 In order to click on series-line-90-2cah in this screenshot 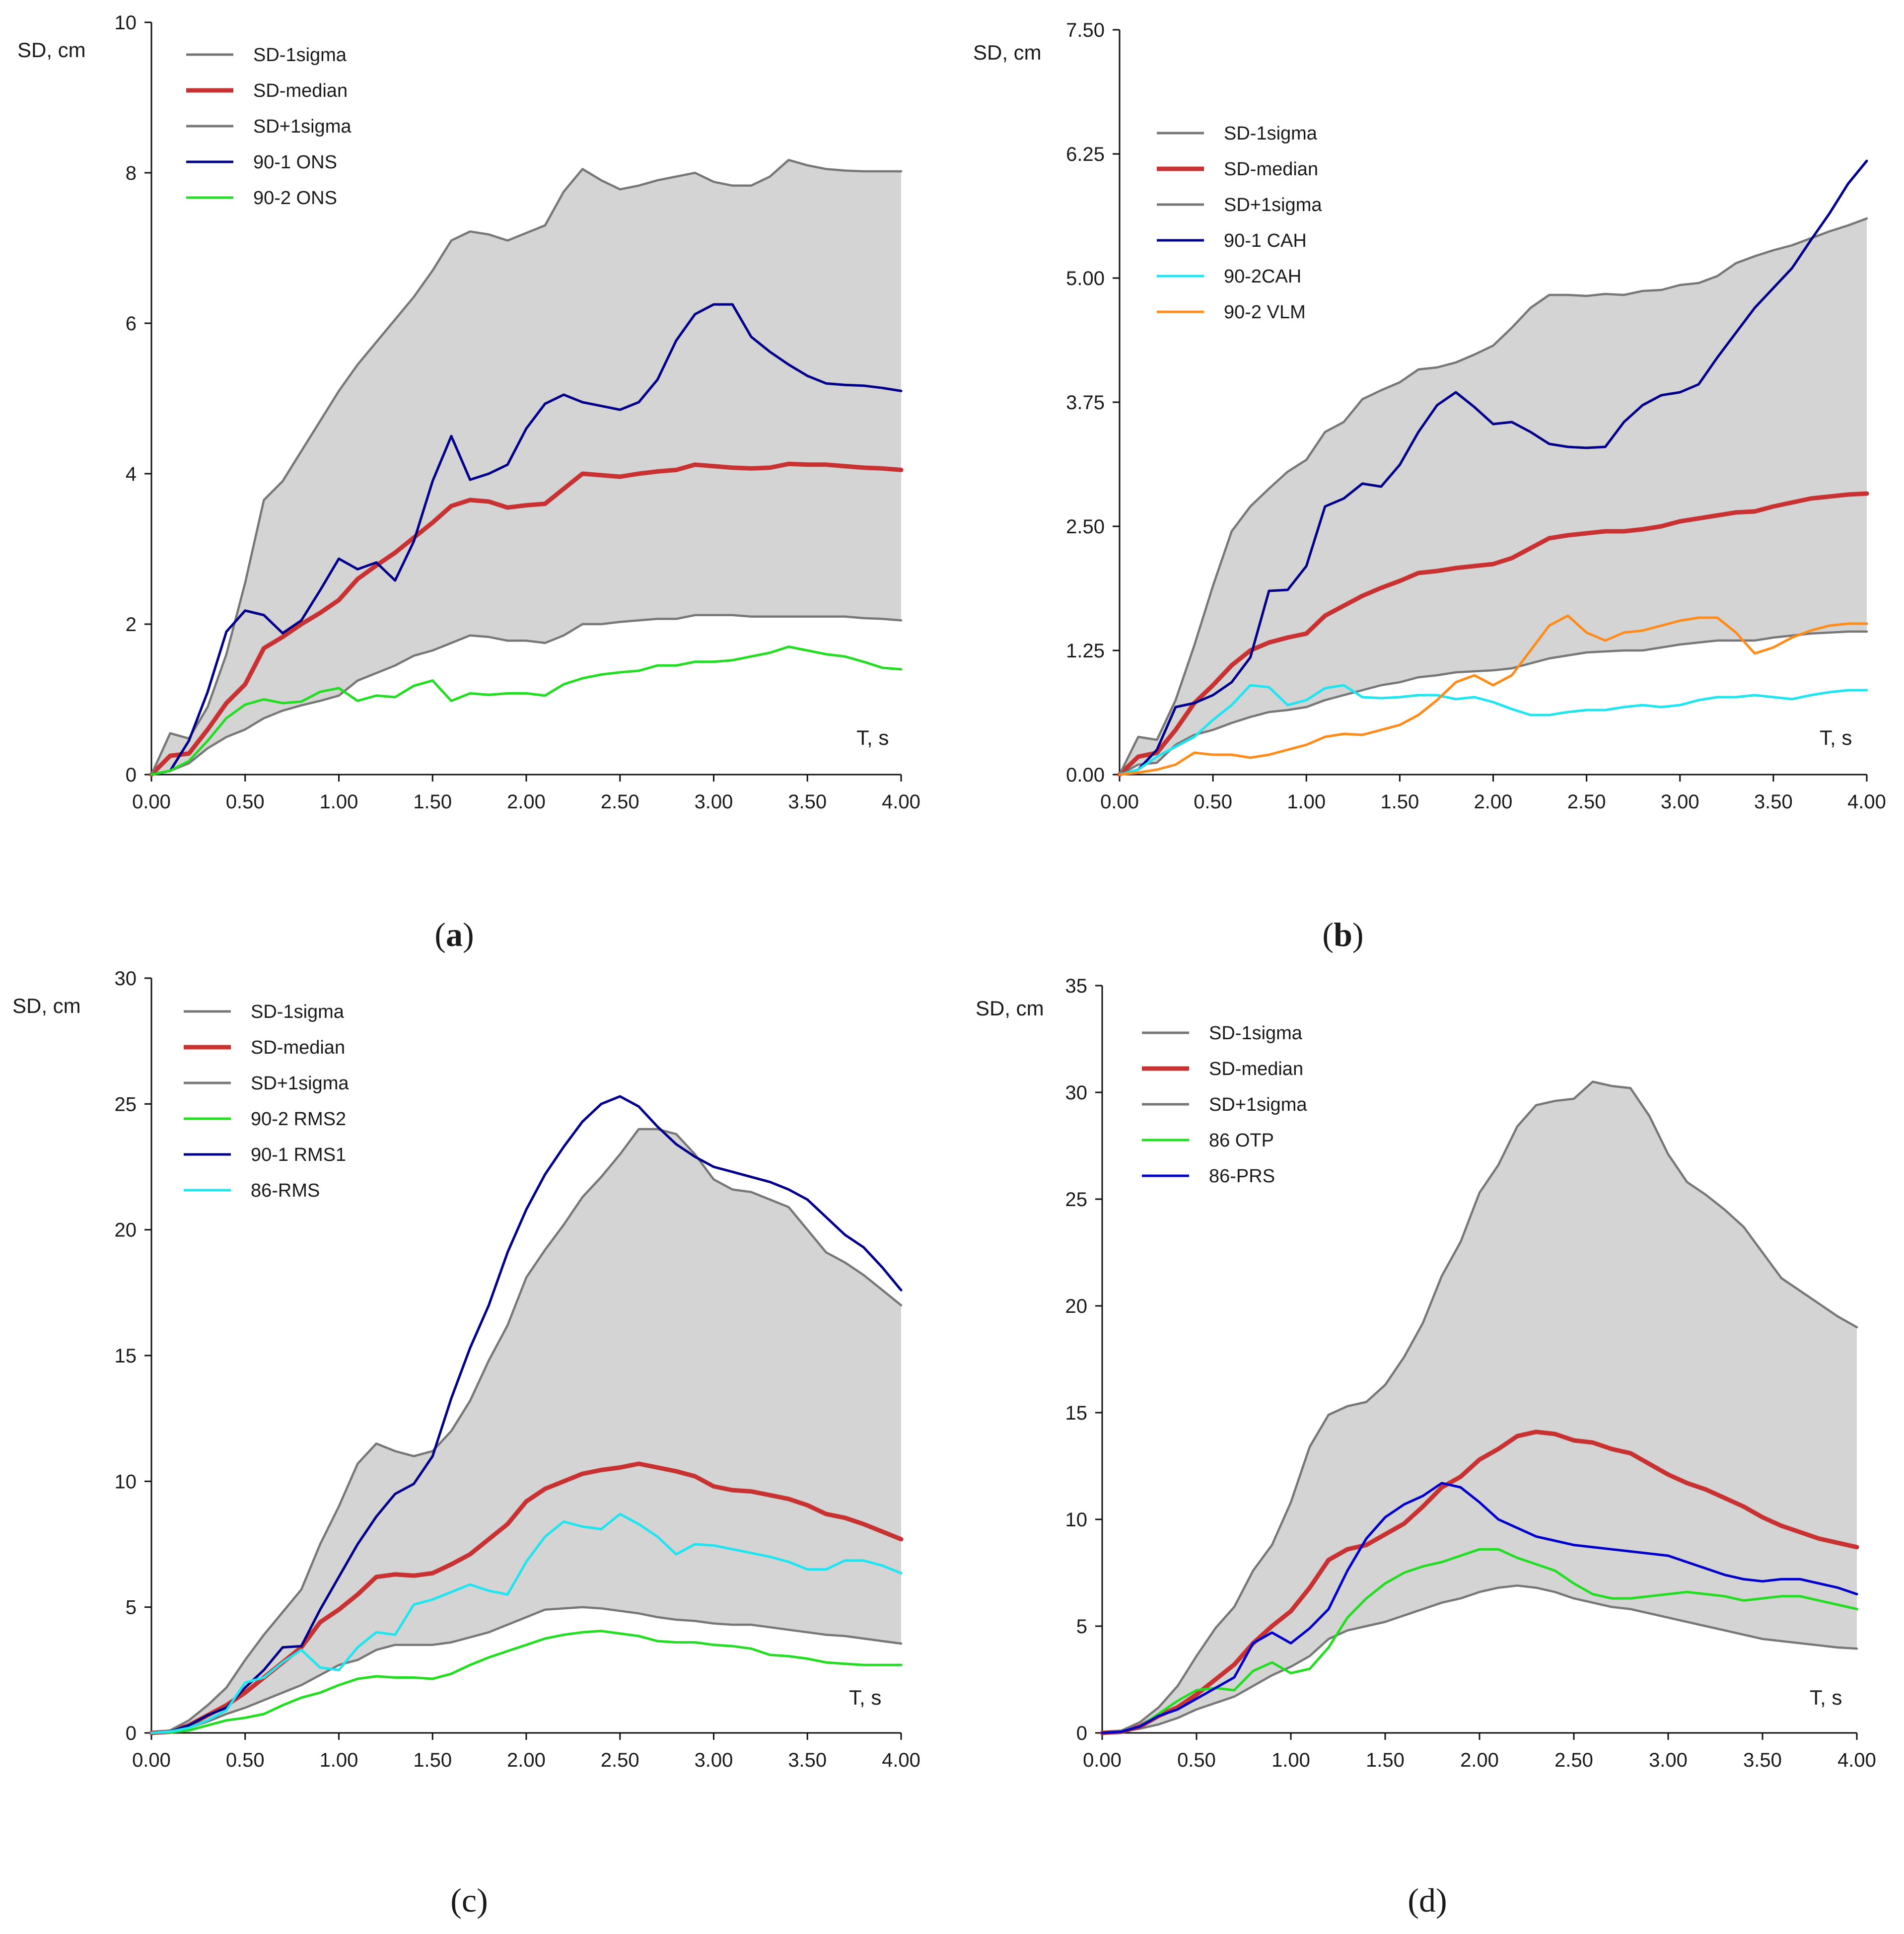, I will do `click(1493, 730)`.